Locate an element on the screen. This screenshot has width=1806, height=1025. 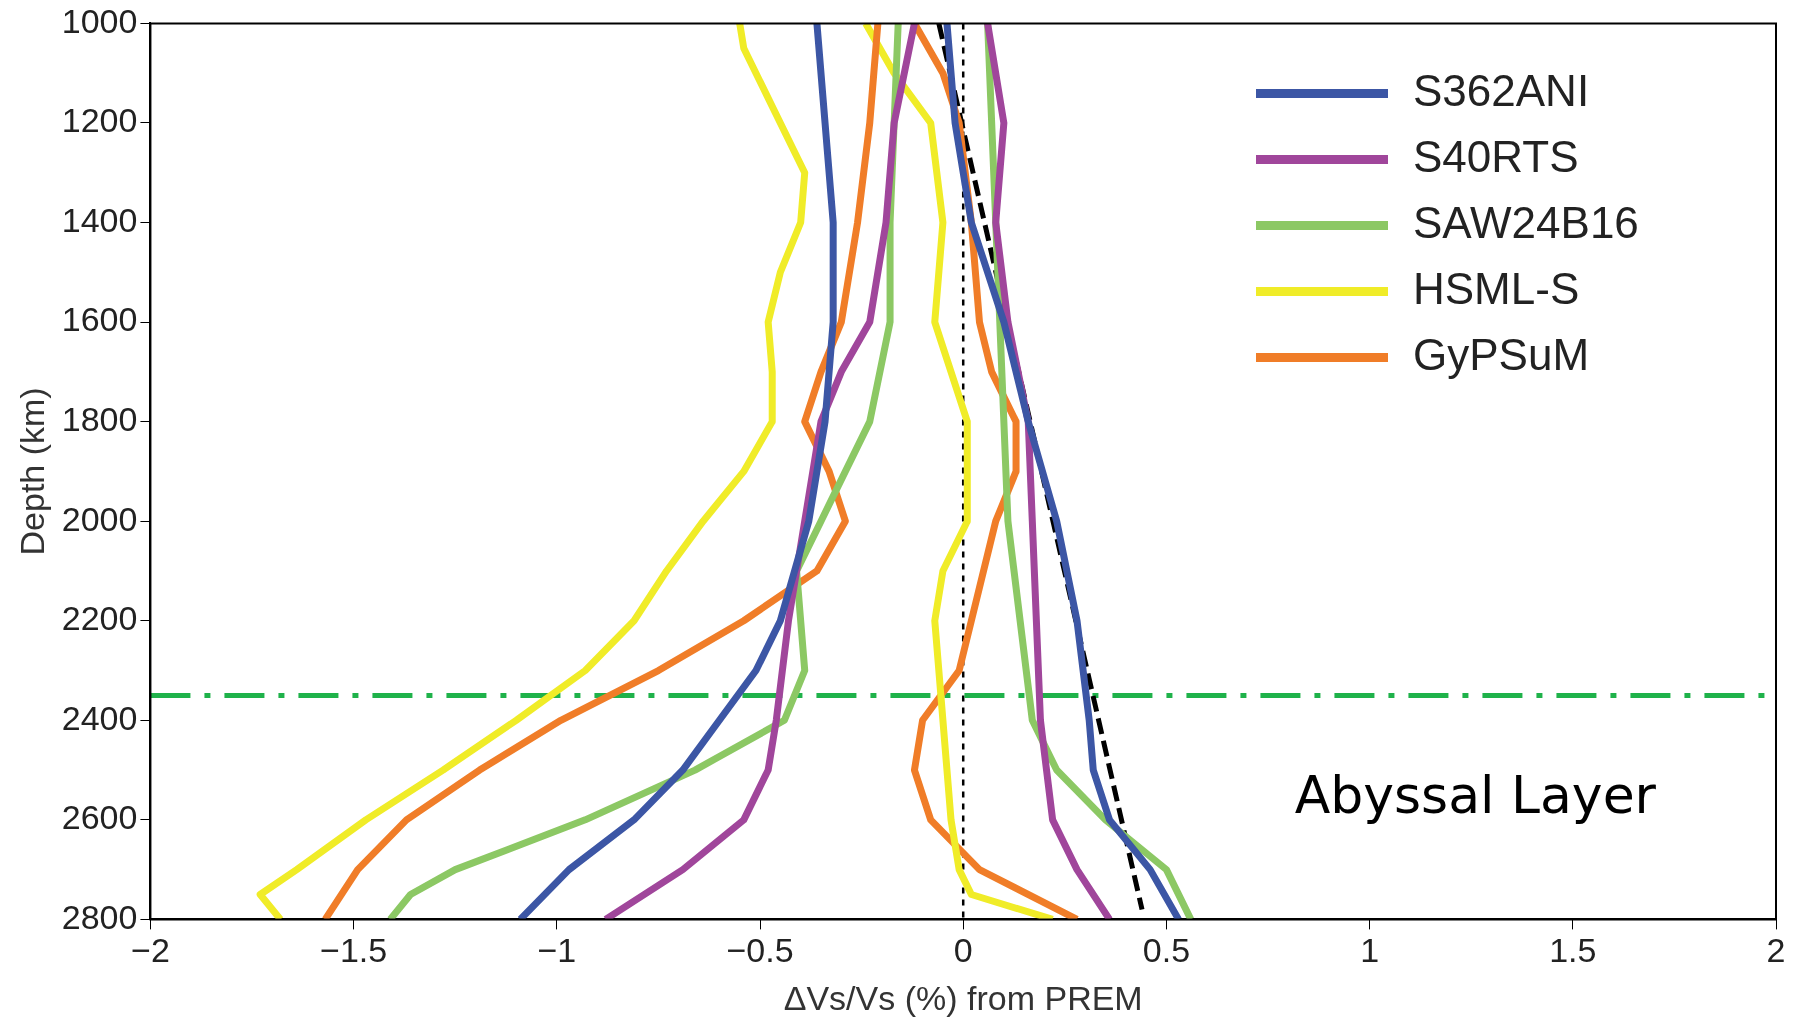
y-tick-label: 1800 is located at coordinates (99, 419).